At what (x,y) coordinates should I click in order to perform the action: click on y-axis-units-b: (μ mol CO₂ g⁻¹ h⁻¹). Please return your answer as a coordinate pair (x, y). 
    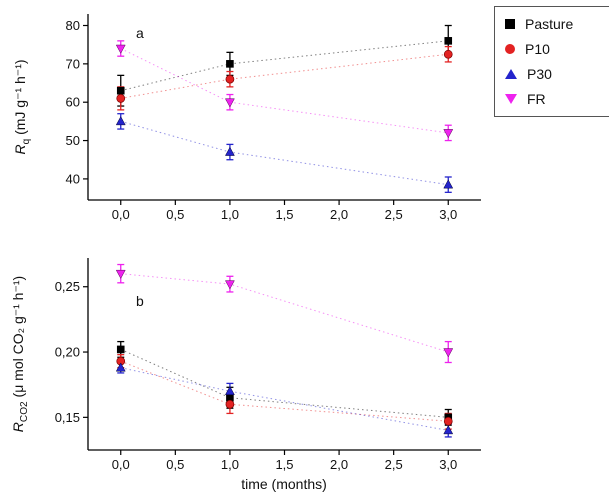
    Looking at the image, I should click on (18, 338).